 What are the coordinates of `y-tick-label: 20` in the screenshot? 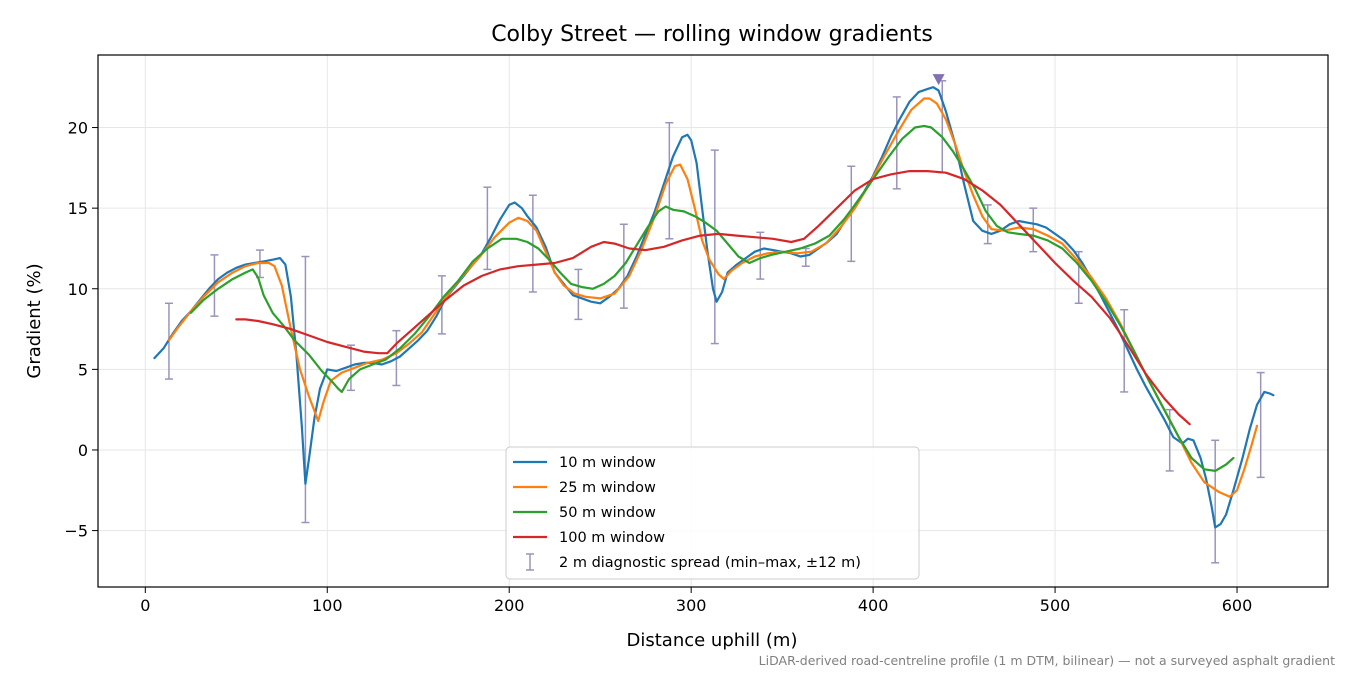 It's located at (78, 128).